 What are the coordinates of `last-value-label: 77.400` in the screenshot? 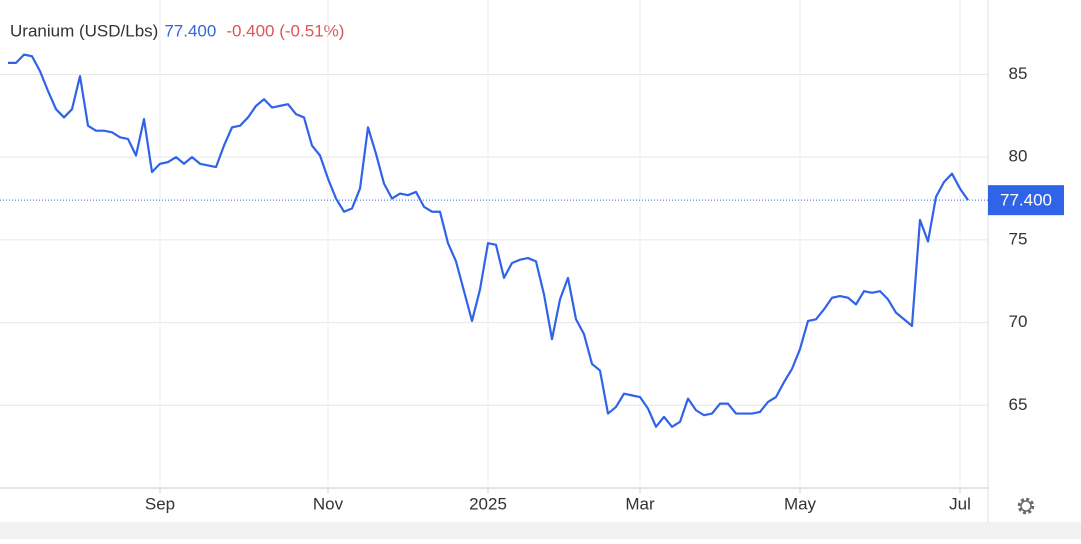 It's located at (1026, 200).